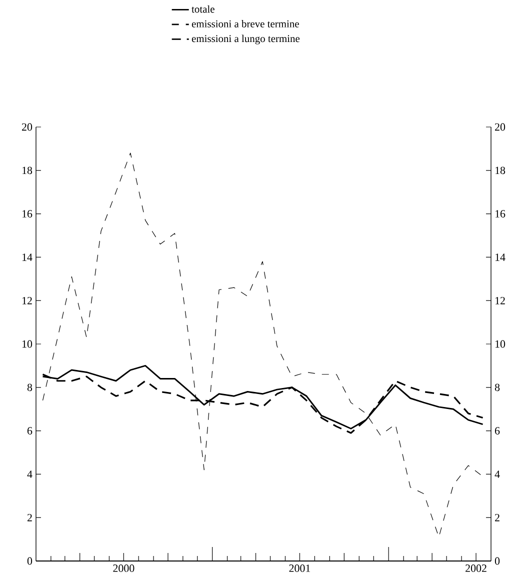 Image resolution: width=522 pixels, height=587 pixels. What do you see at coordinates (27, 344) in the screenshot?
I see `y-tick-label: 10` at bounding box center [27, 344].